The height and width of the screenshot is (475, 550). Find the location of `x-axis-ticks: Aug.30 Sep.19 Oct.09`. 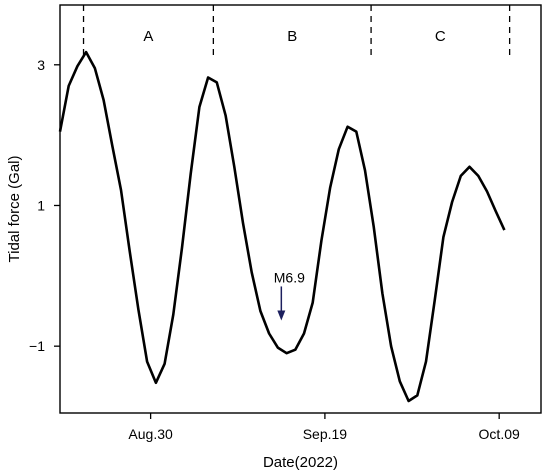

x-axis-ticks: Aug.30 Sep.19 Oct.09 is located at coordinates (324, 427).